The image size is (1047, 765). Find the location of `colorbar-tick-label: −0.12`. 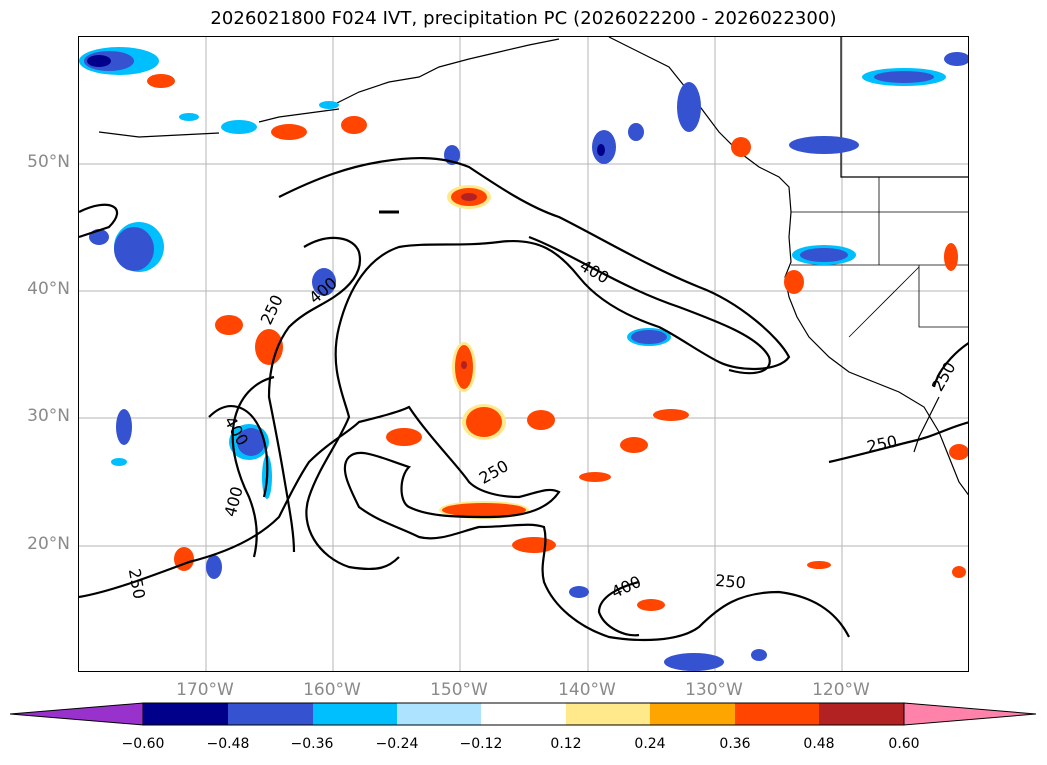

colorbar-tick-label: −0.12 is located at coordinates (481, 744).